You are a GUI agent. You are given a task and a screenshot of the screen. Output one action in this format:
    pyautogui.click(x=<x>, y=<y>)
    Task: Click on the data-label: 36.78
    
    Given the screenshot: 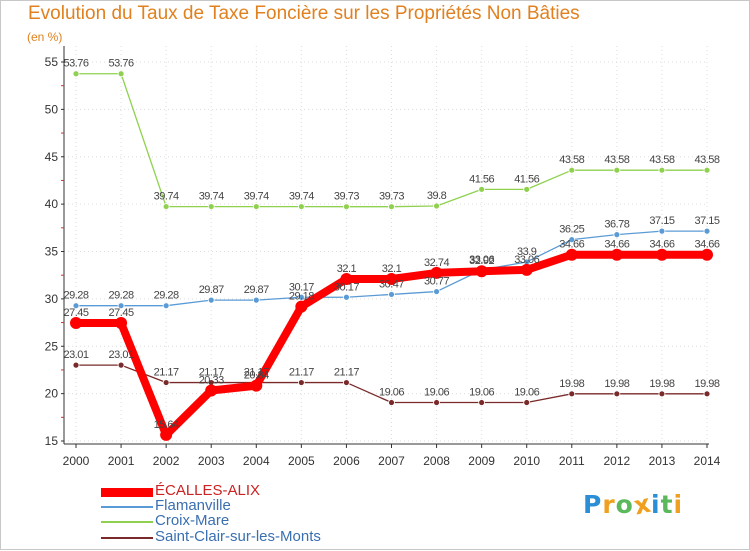 What is the action you would take?
    pyautogui.click(x=616, y=225)
    